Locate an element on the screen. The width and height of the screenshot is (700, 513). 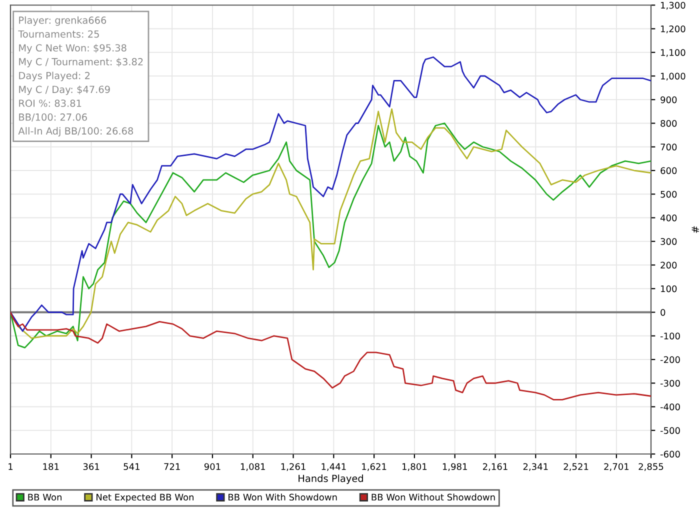
x-tick-label: 2,521 is located at coordinates (576, 467).